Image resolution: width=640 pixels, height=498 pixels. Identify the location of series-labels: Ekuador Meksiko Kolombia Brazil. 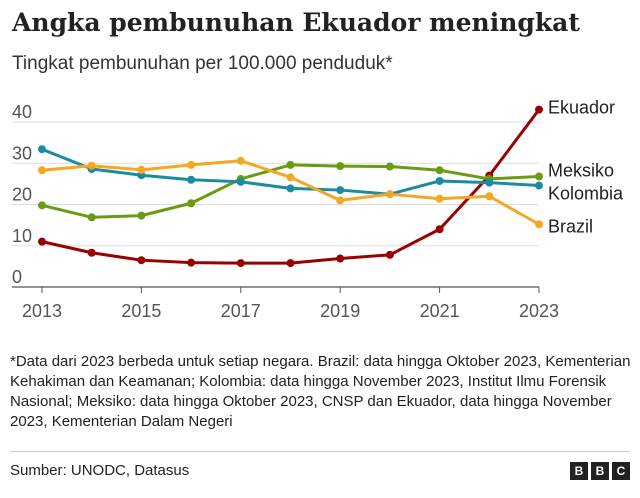
(586, 167).